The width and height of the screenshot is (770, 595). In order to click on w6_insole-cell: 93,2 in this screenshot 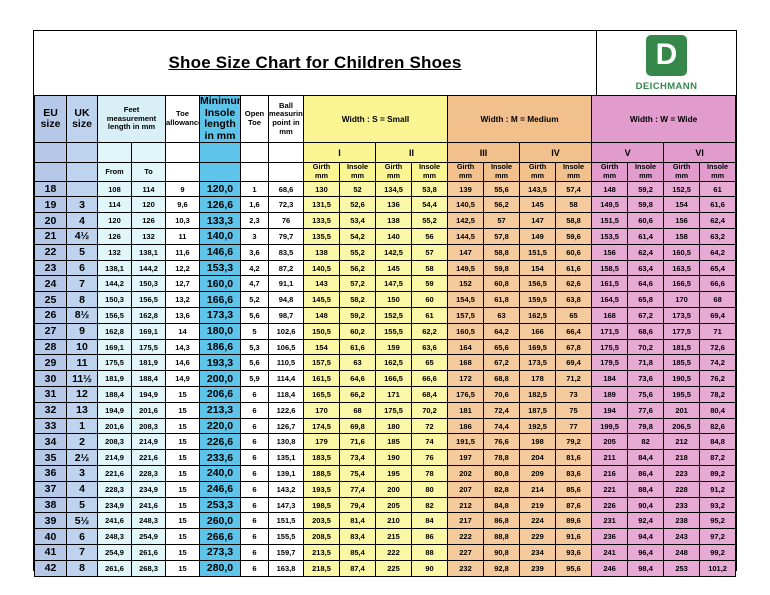, I will do `click(718, 505)`.